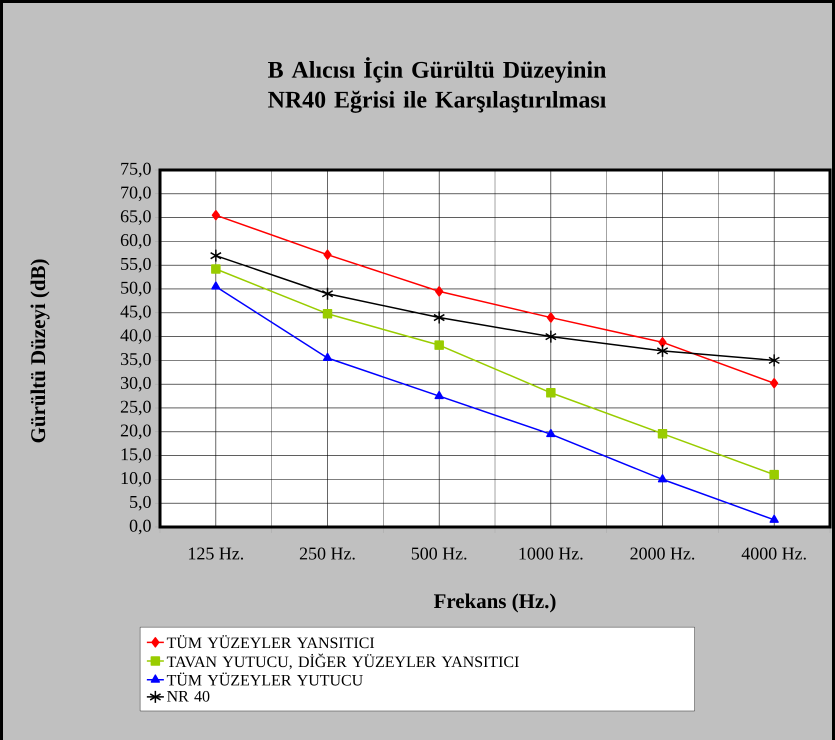 The width and height of the screenshot is (835, 740). I want to click on y-tick-label: 40,0, so click(135, 336).